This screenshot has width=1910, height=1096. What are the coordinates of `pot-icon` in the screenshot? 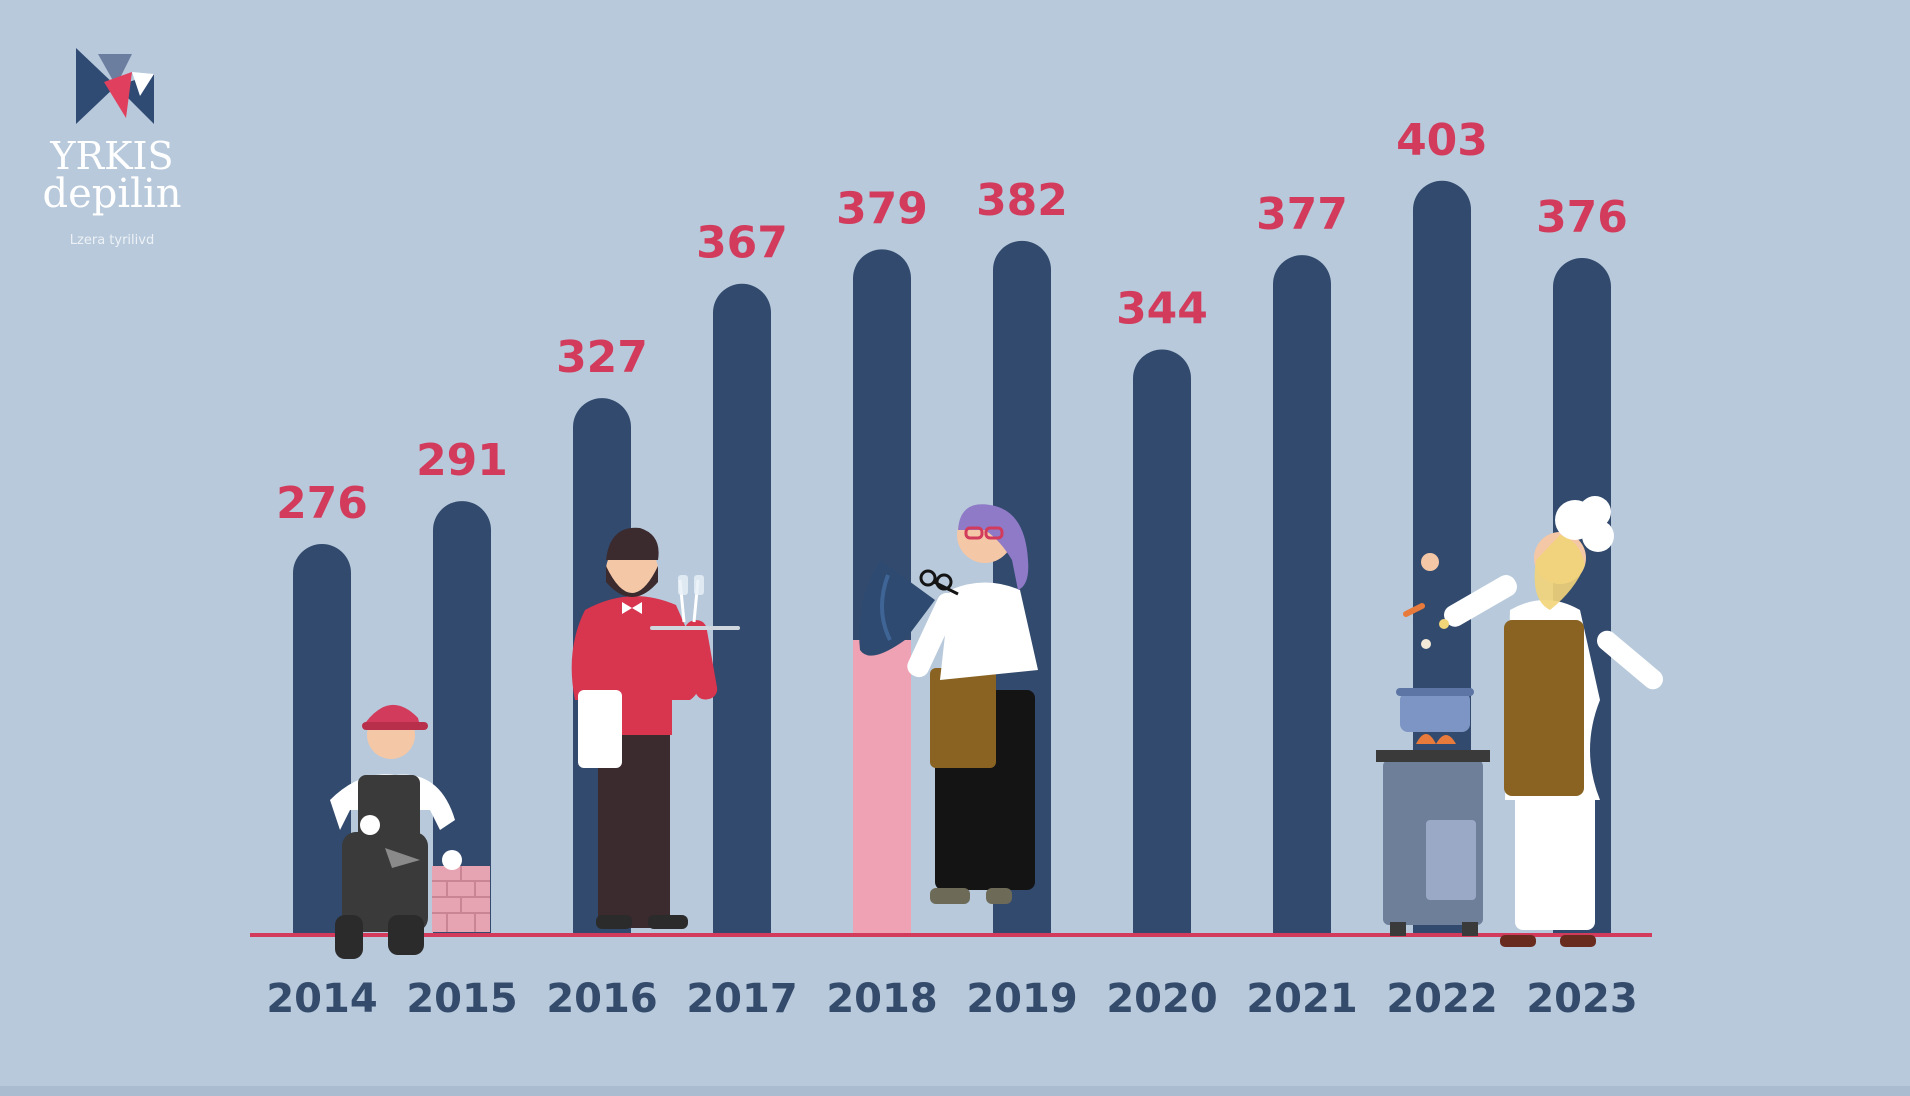 It's located at (1435, 710).